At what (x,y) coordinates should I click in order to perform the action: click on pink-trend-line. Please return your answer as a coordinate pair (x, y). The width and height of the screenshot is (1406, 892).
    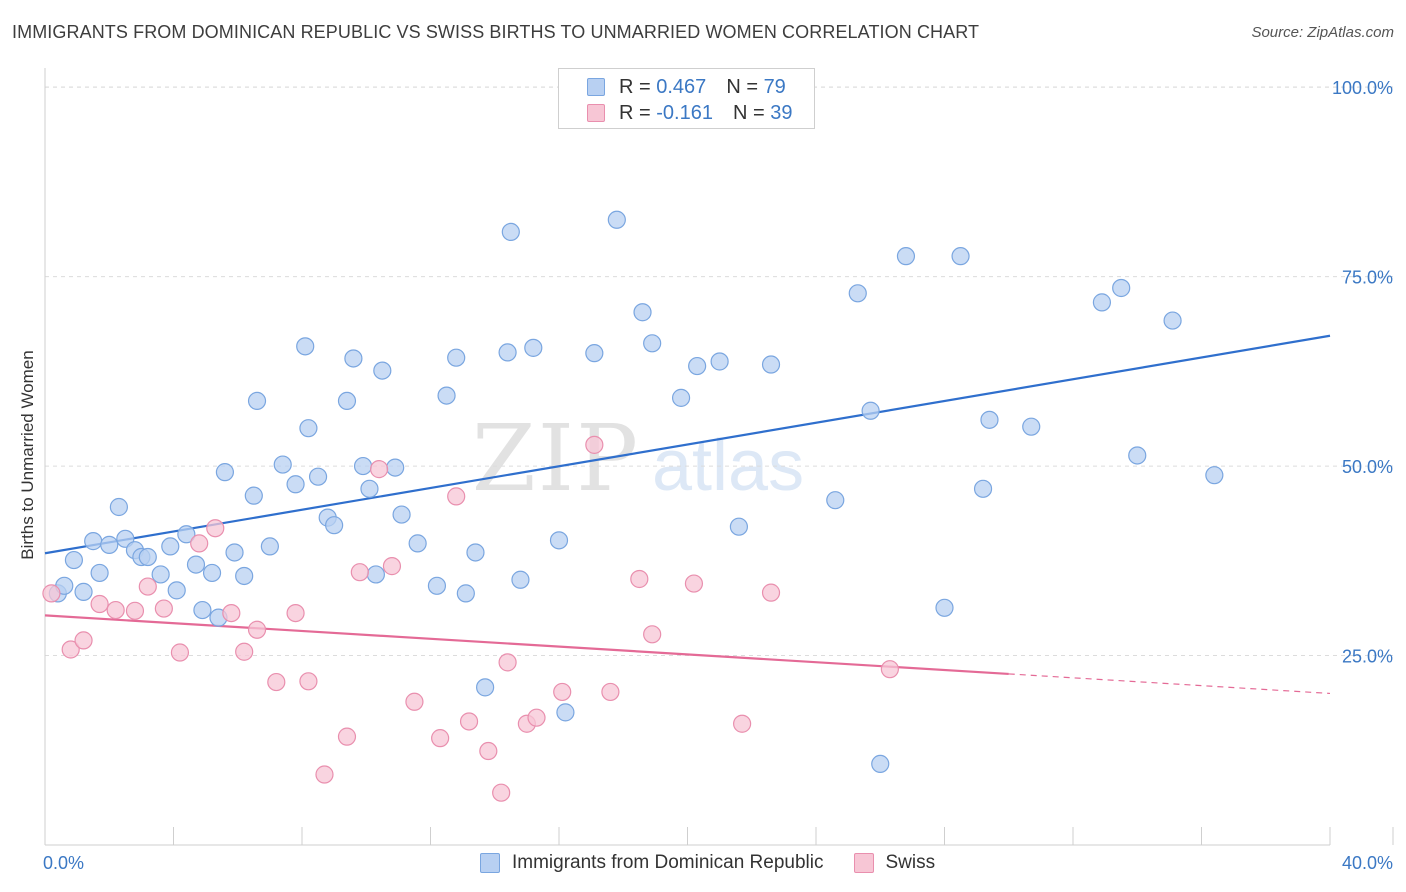
    Looking at the image, I should click on (526, 645).